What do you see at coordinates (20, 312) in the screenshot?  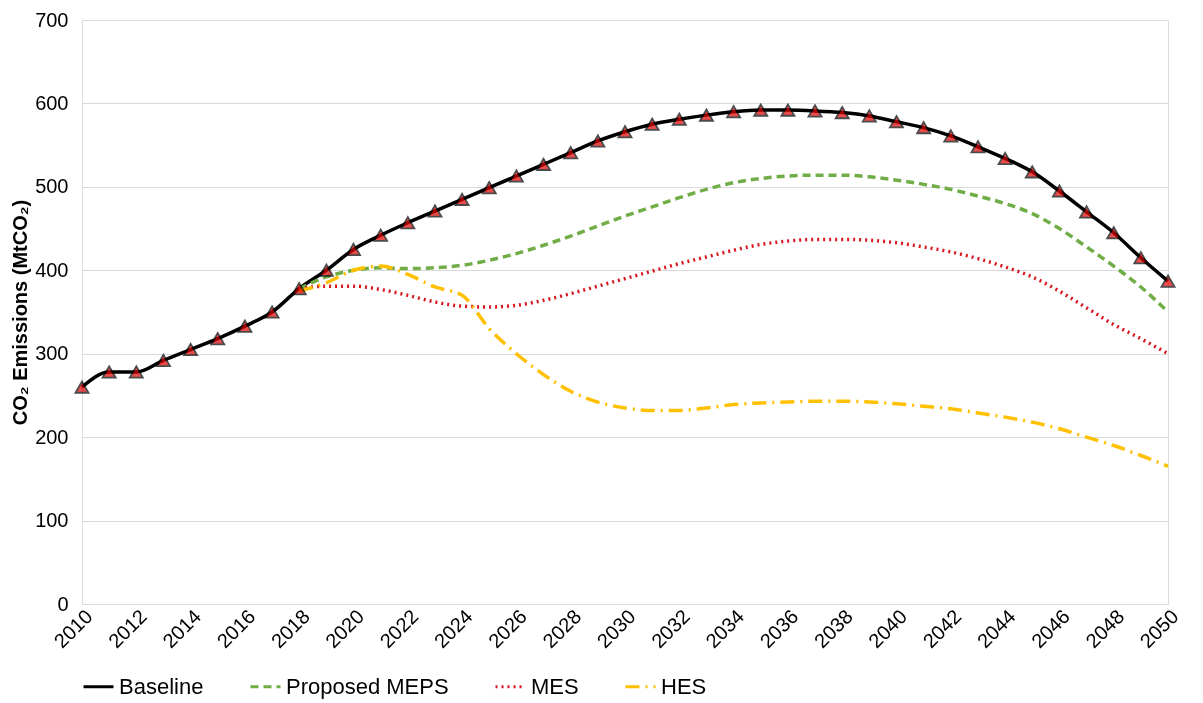 I see `y-axis-title: CO₂ Emissions (MtCO₂)` at bounding box center [20, 312].